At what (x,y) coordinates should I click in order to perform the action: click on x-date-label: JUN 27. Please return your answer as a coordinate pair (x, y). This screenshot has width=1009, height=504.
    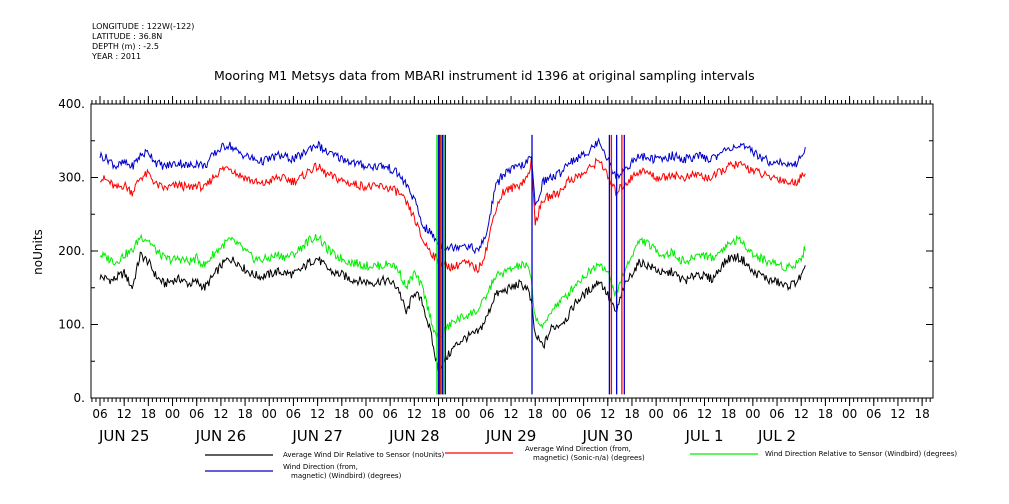
    Looking at the image, I should click on (316, 436).